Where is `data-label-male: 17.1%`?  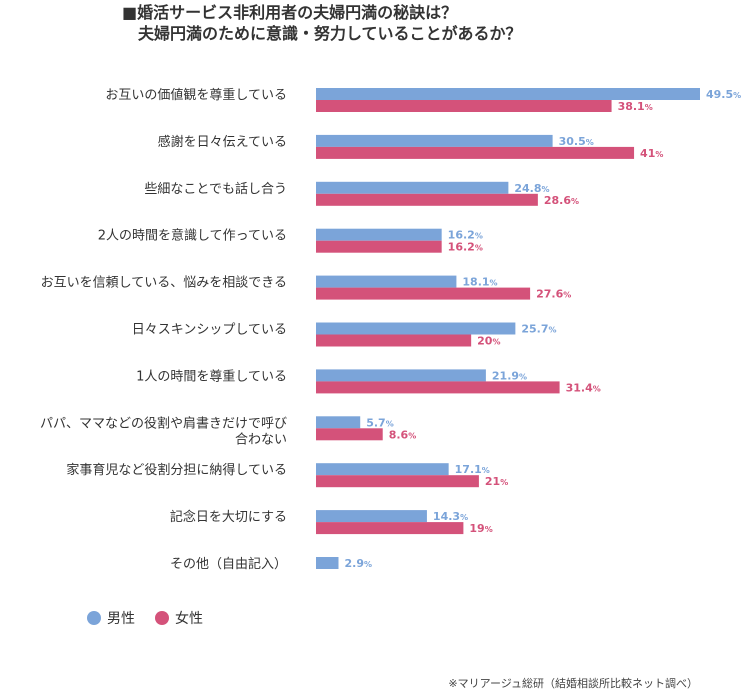
data-label-male: 17.1% is located at coordinates (472, 469).